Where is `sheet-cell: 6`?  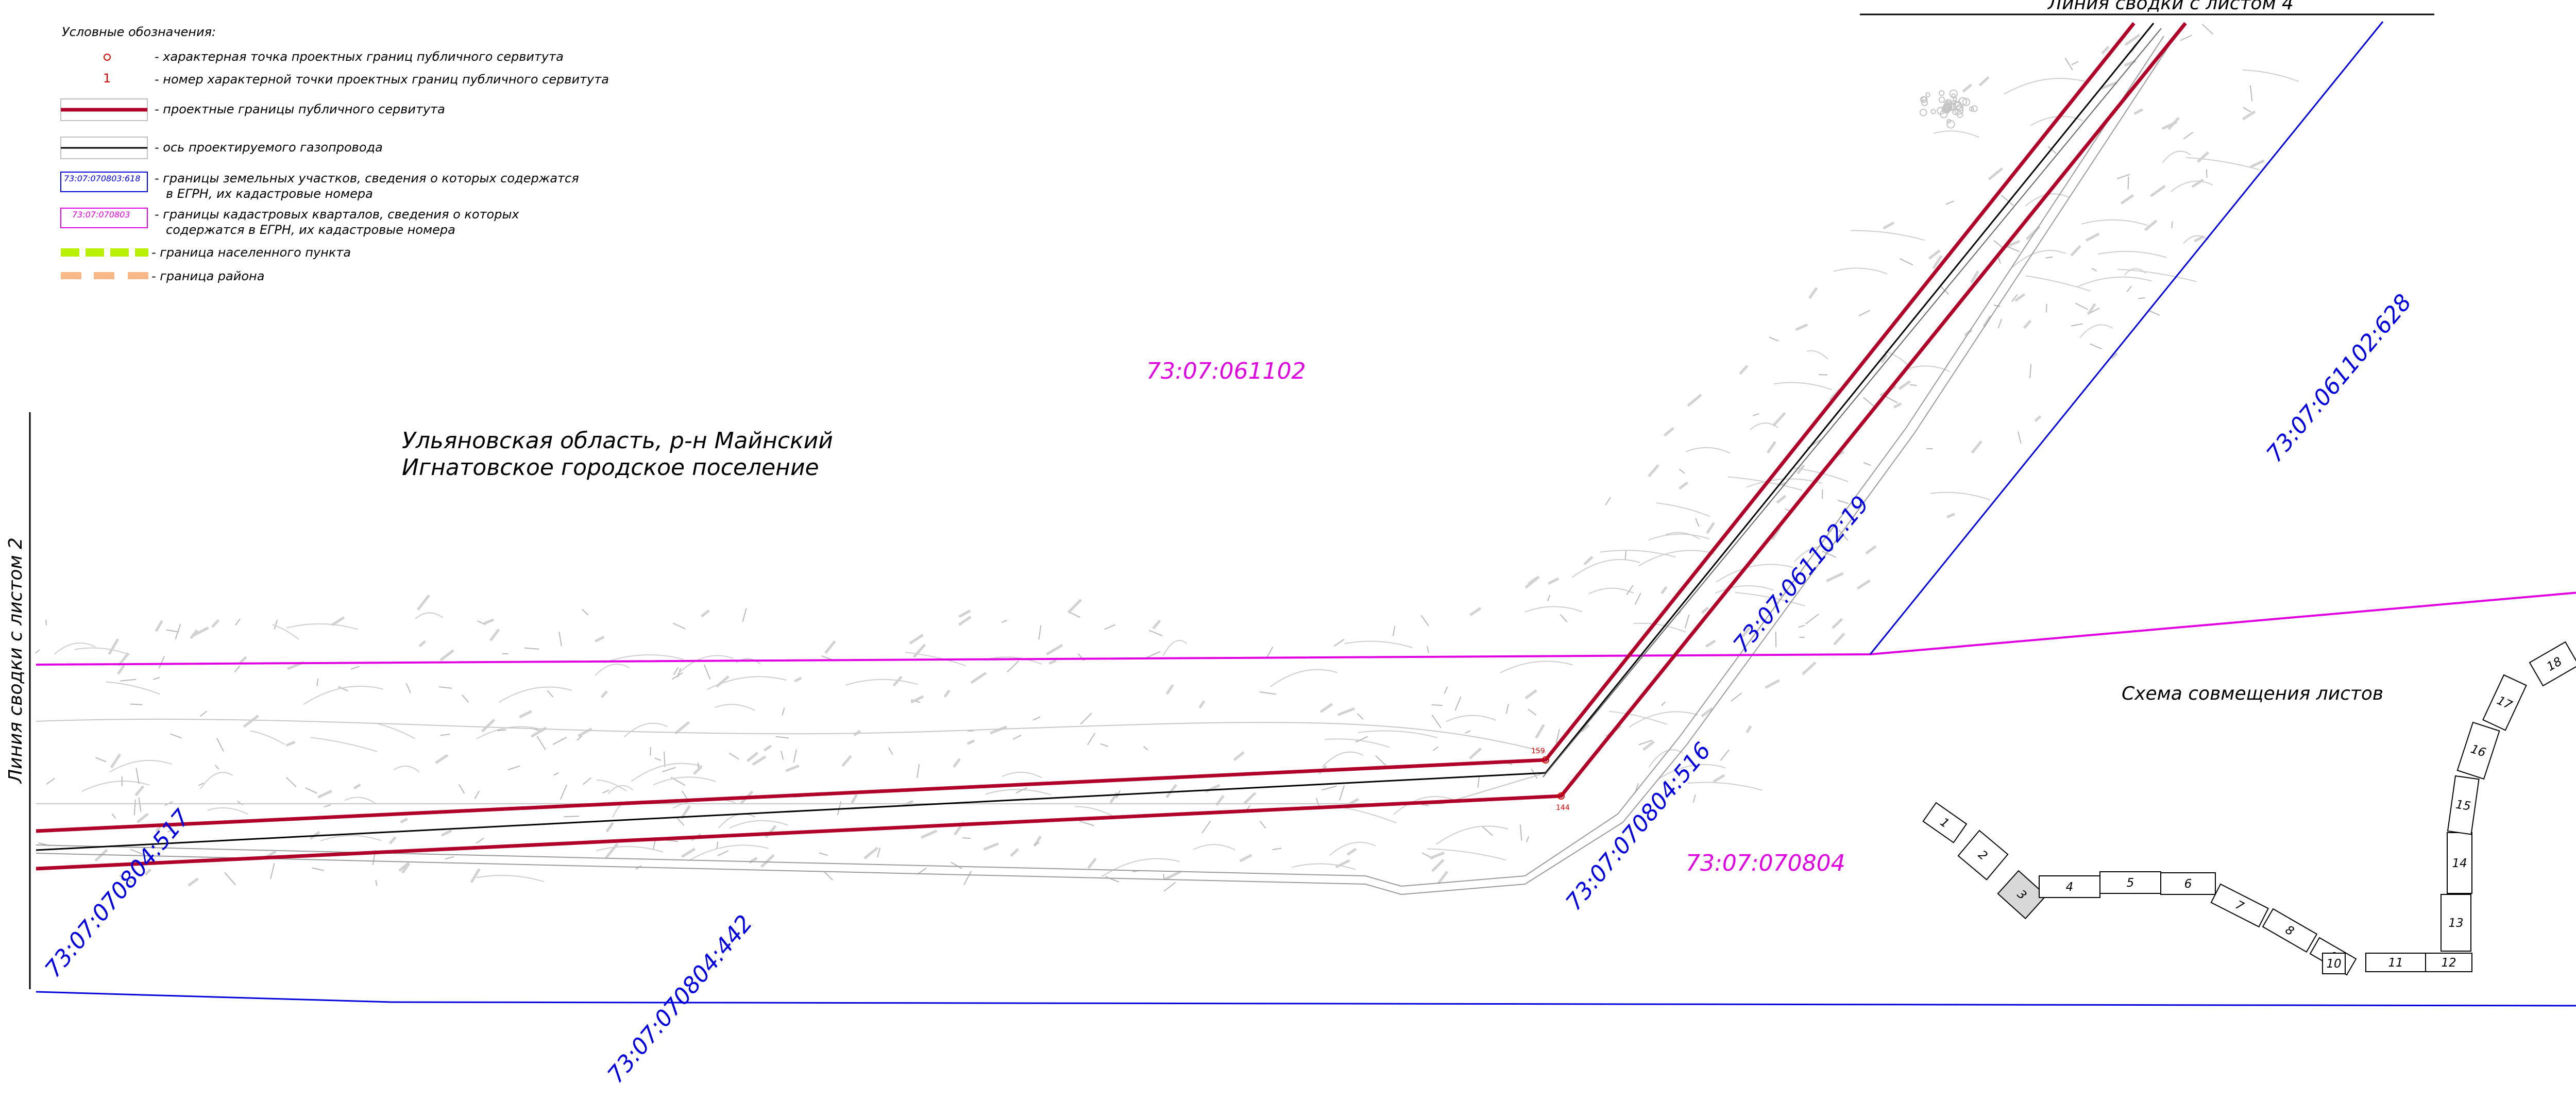
sheet-cell: 6 is located at coordinates (2188, 884).